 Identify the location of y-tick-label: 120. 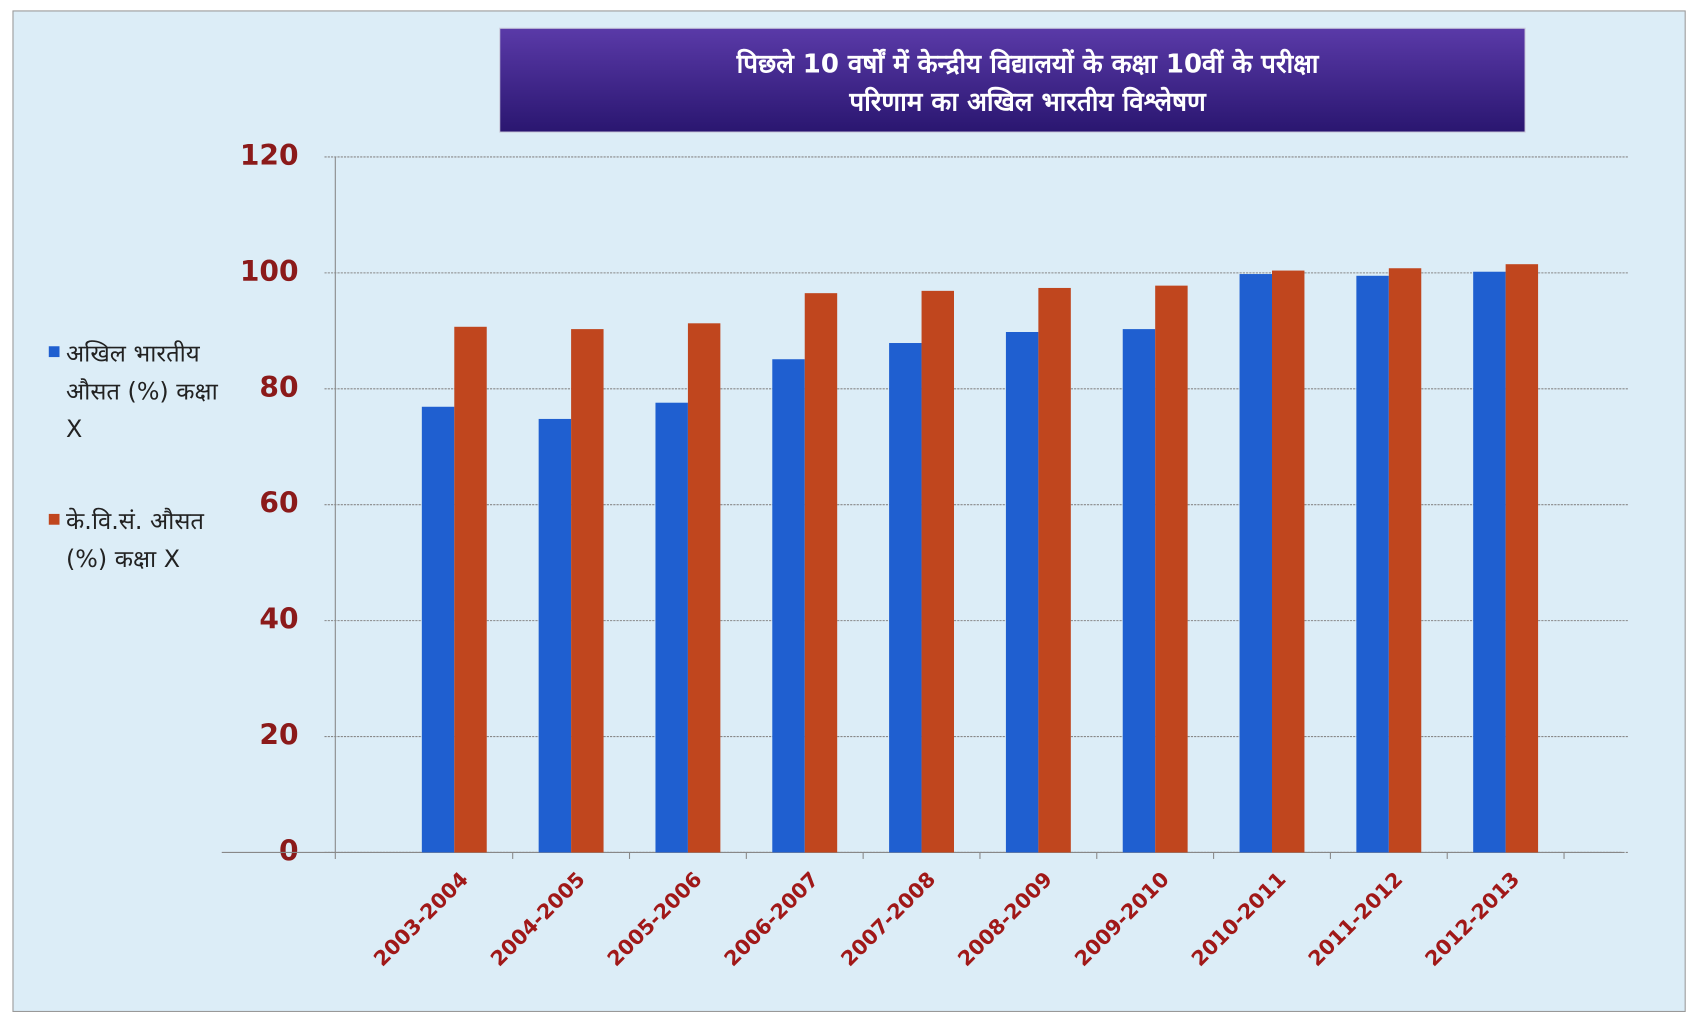
(269, 155).